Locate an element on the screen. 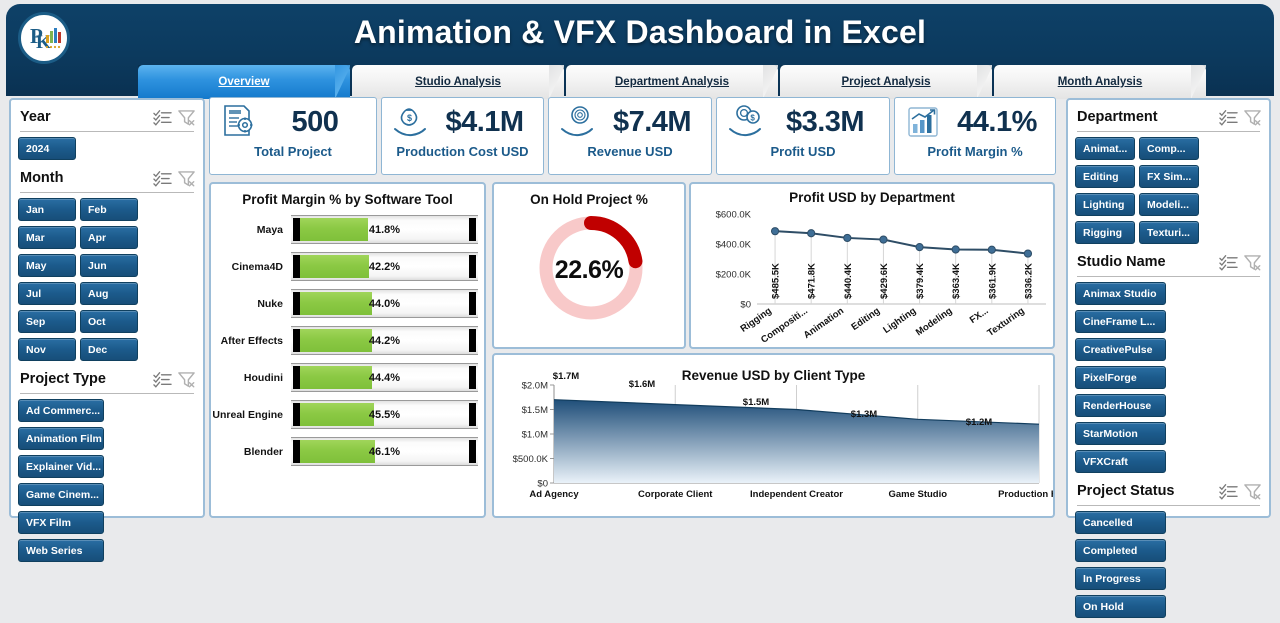 The width and height of the screenshot is (1280, 623). kpi-value: 500 is located at coordinates (315, 121).